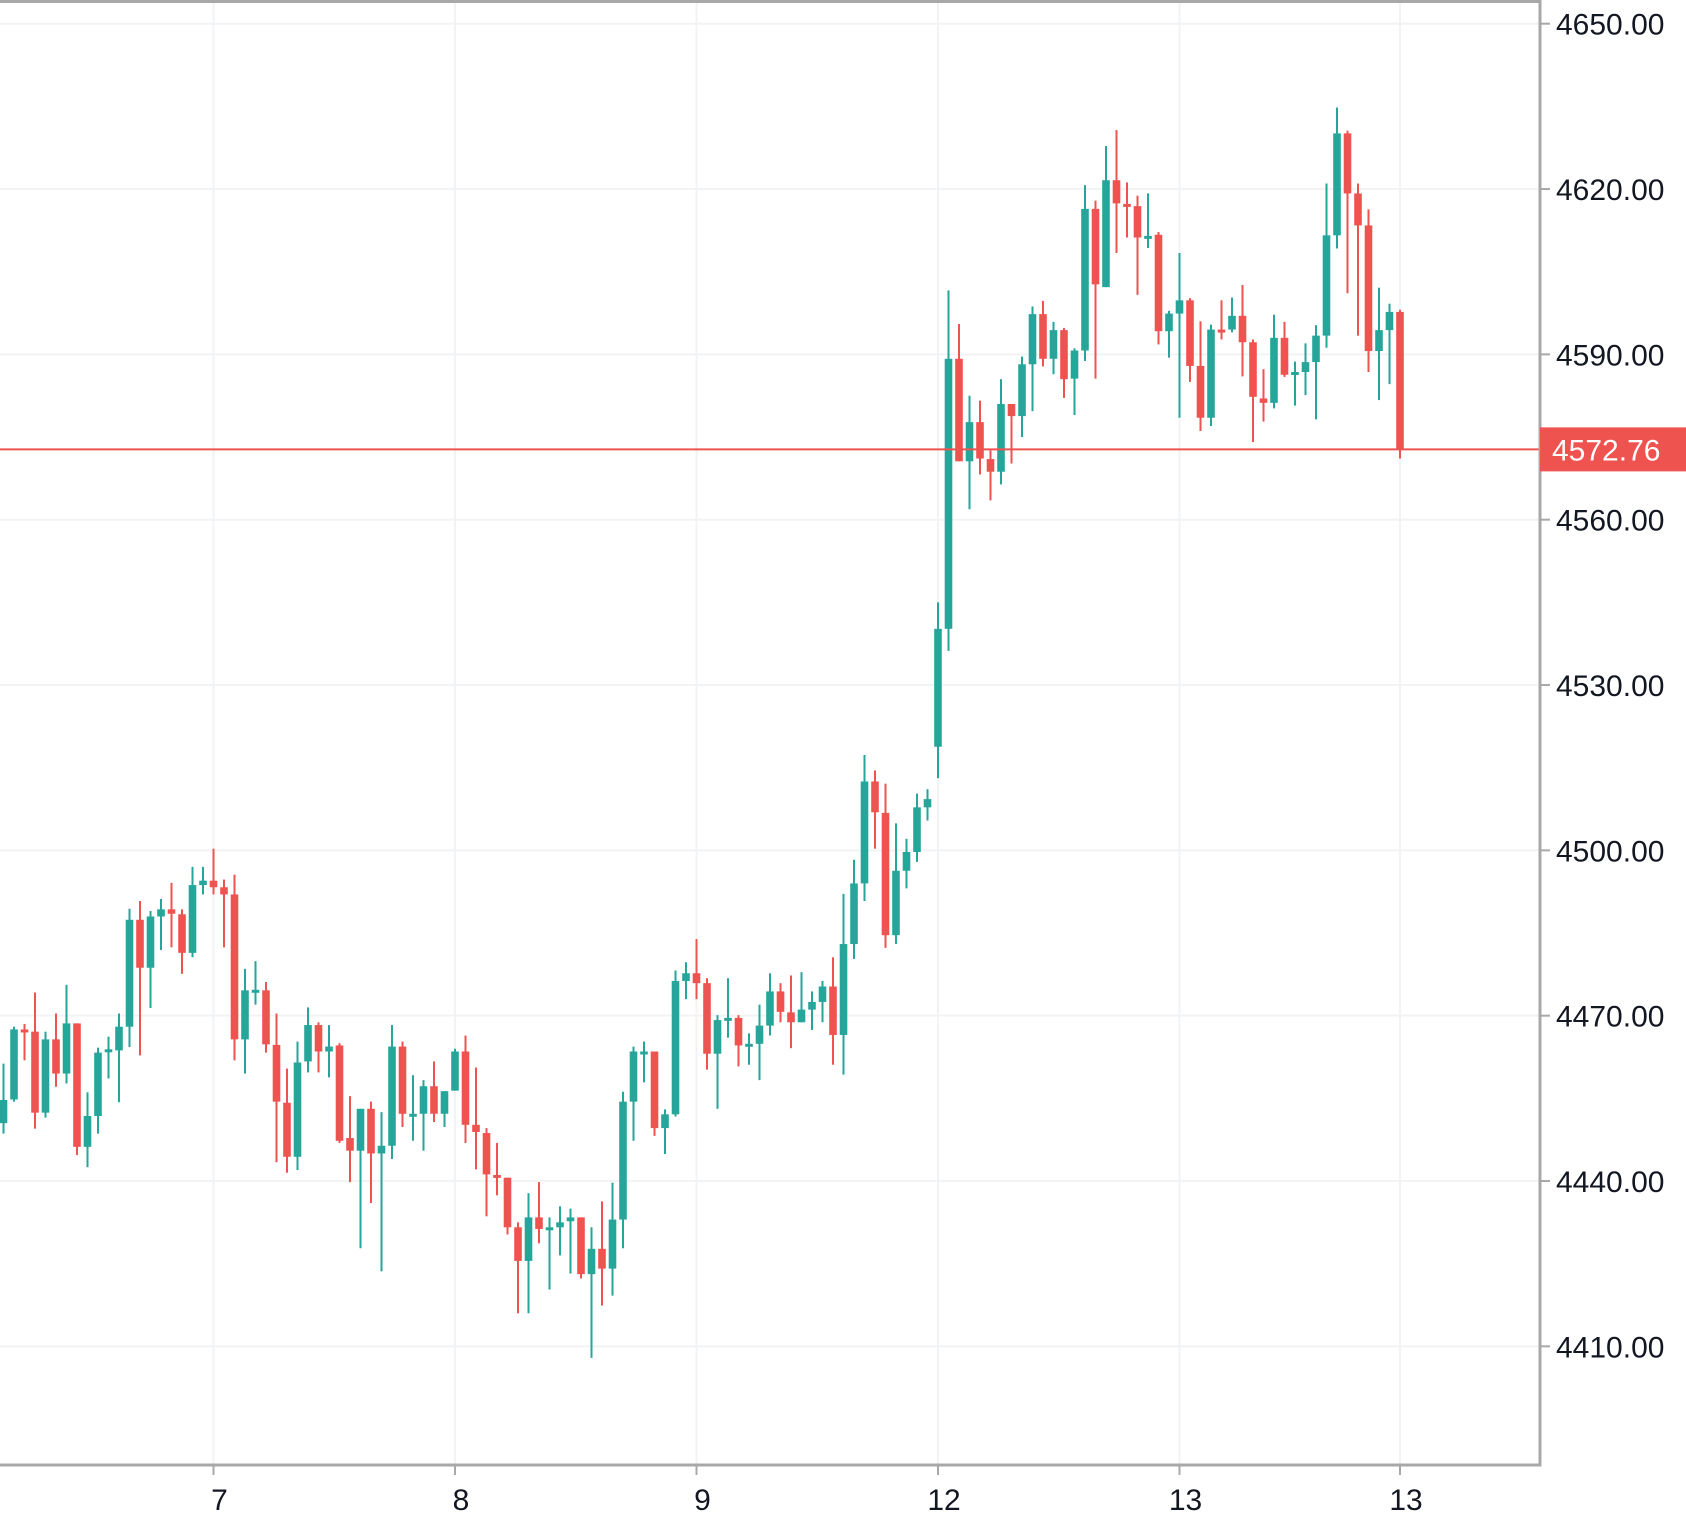 The width and height of the screenshot is (1686, 1528). What do you see at coordinates (1610, 1347) in the screenshot?
I see `y-tick-label: 4410.00` at bounding box center [1610, 1347].